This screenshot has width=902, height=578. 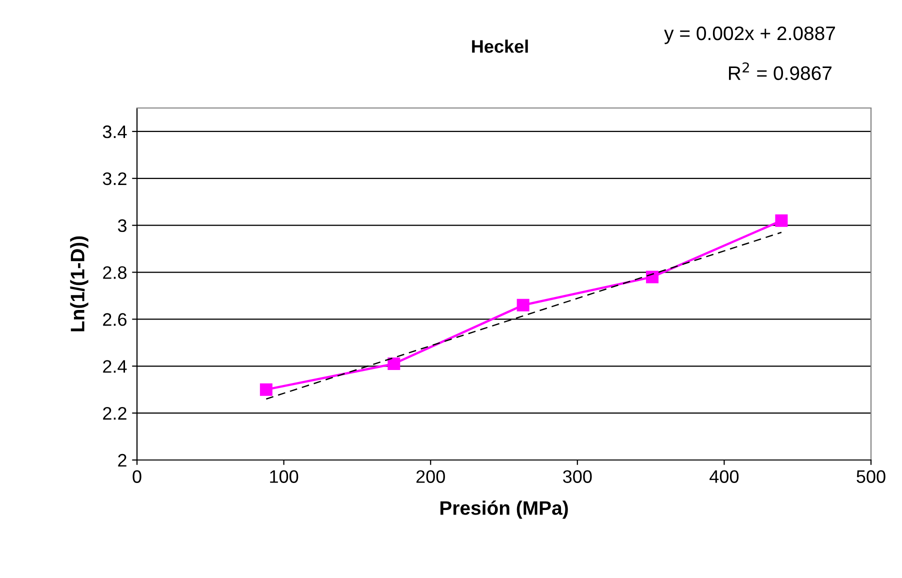 What do you see at coordinates (122, 460) in the screenshot?
I see `y-tick-label: 2` at bounding box center [122, 460].